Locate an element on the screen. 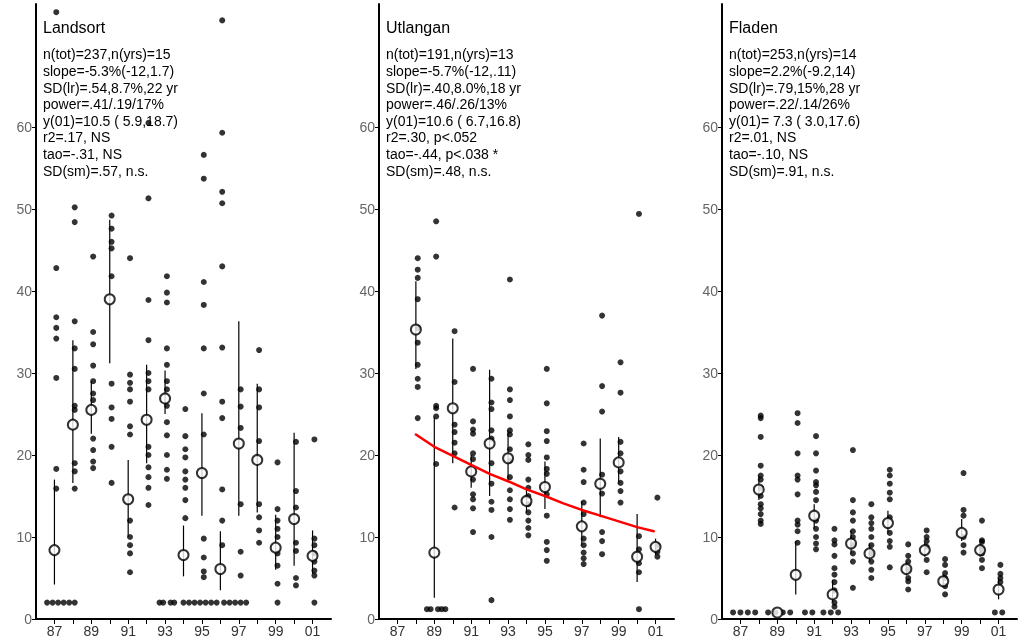 The width and height of the screenshot is (1029, 641). text: Landsort is located at coordinates (74, 27).